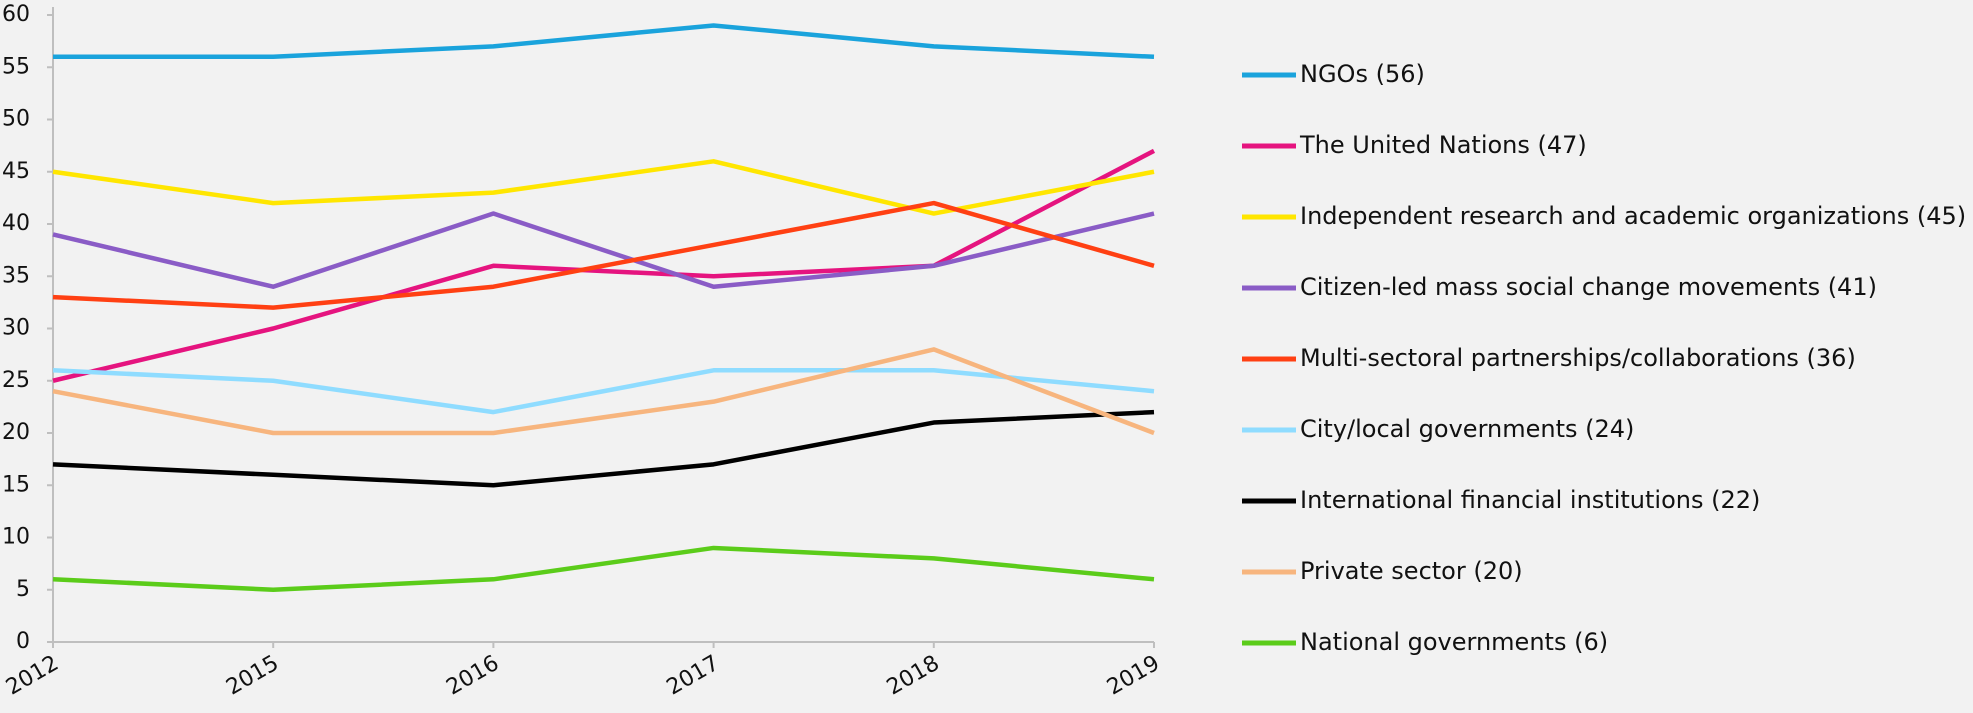 Image resolution: width=1973 pixels, height=713 pixels. I want to click on x-tick-label: 2018, so click(913, 676).